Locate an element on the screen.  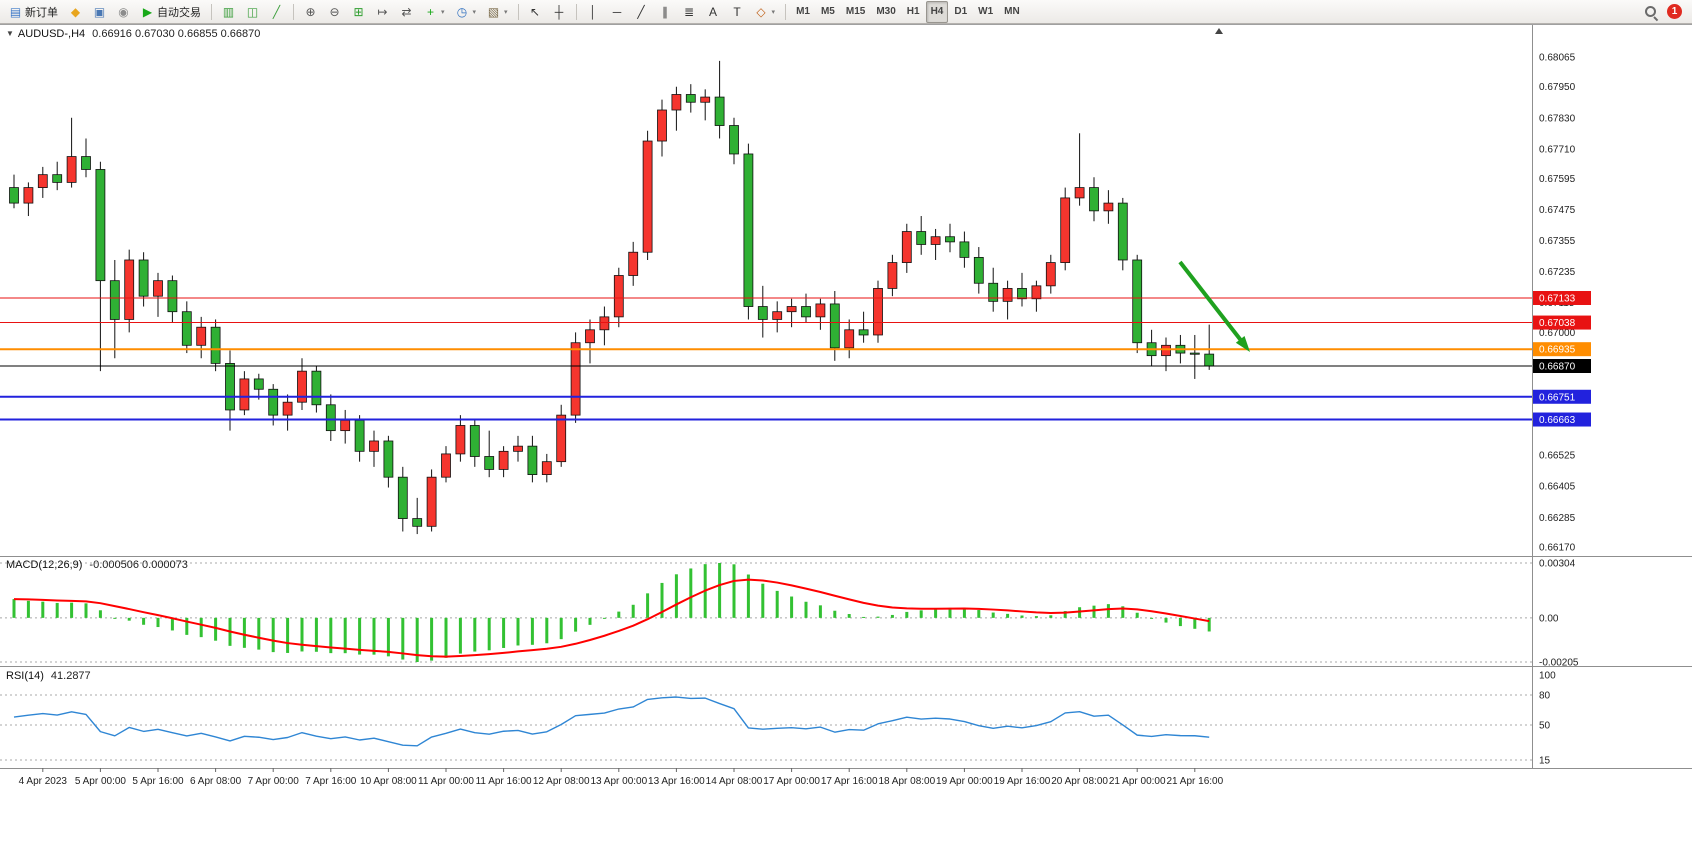
search-icon is located at coordinates (1651, 12).